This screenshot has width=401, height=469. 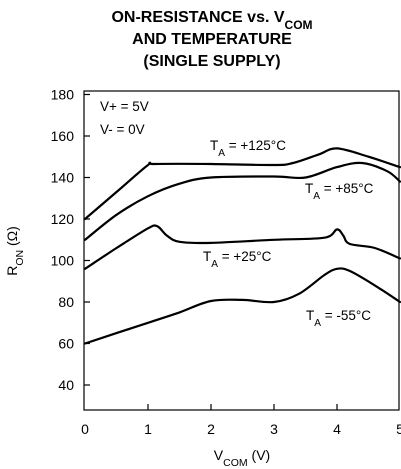 I want to click on x-tick-label: 2, so click(x=211, y=429).